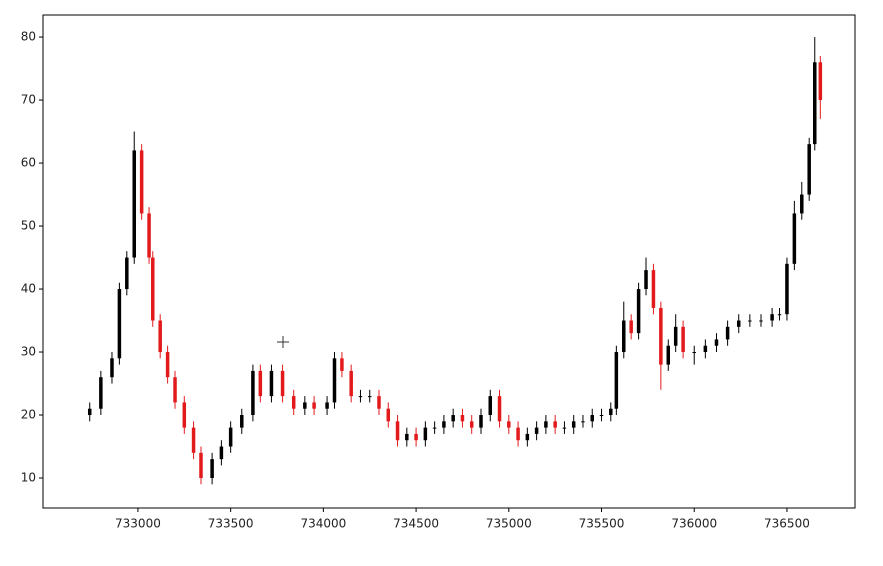  Describe the element at coordinates (28, 226) in the screenshot. I see `y-tick-label: 50` at that location.